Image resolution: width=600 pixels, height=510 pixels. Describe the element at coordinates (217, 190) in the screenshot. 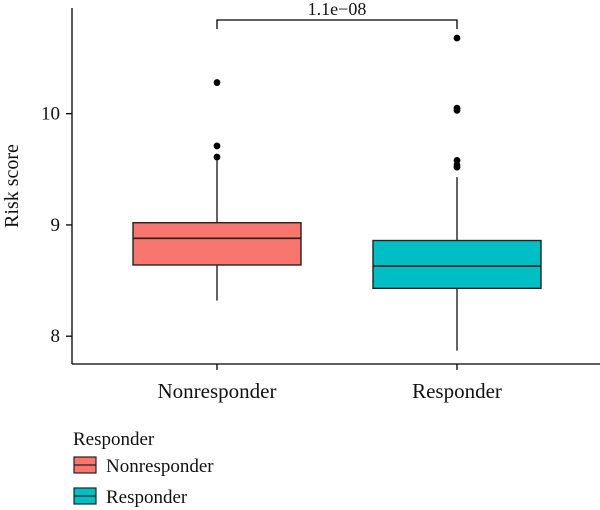

I see `box-nonresponder` at that location.